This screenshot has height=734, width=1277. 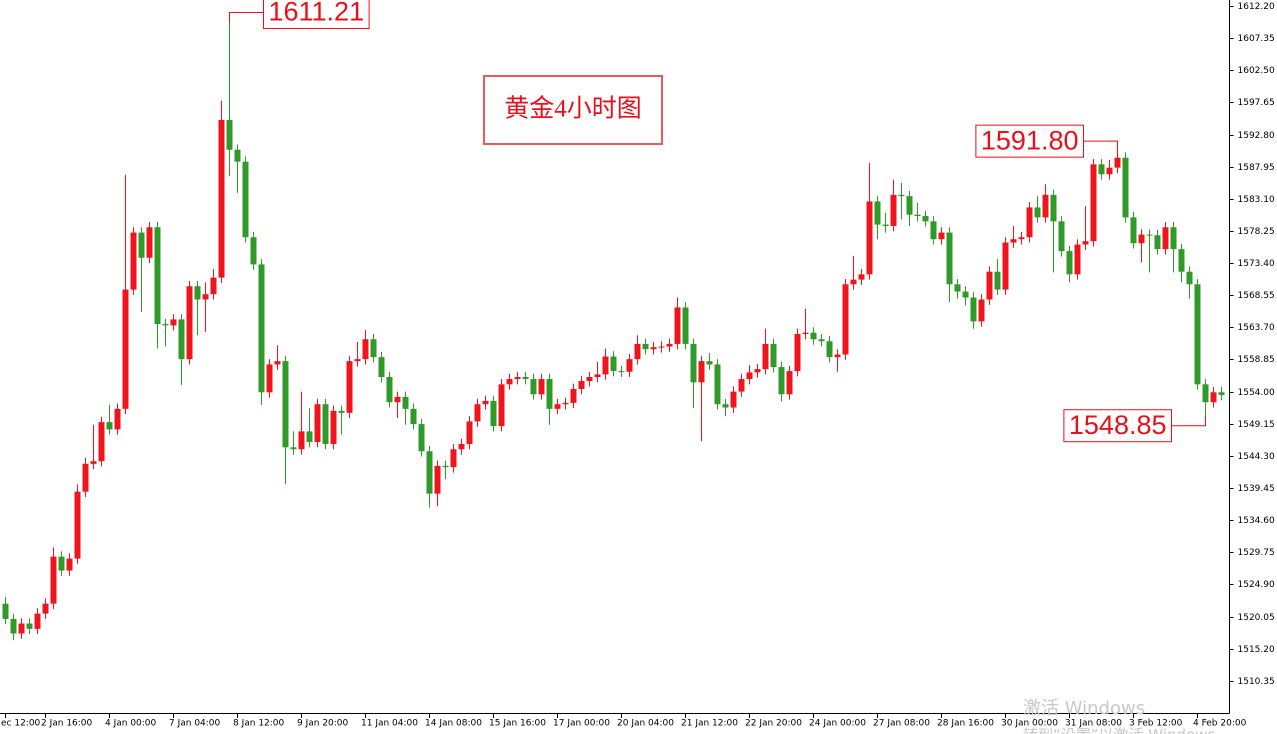 What do you see at coordinates (1256, 393) in the screenshot?
I see `y-tick-label: 1554.00` at bounding box center [1256, 393].